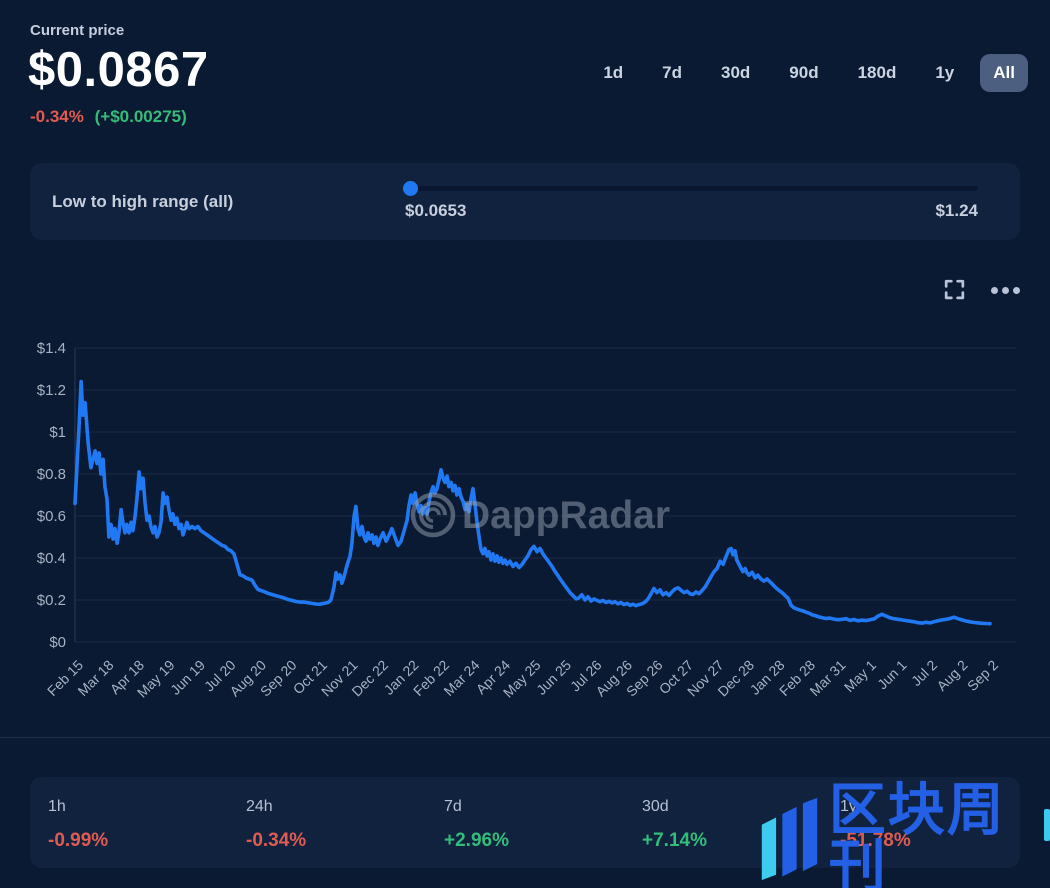 The width and height of the screenshot is (1050, 888). I want to click on stat-value: -0.34%, so click(276, 840).